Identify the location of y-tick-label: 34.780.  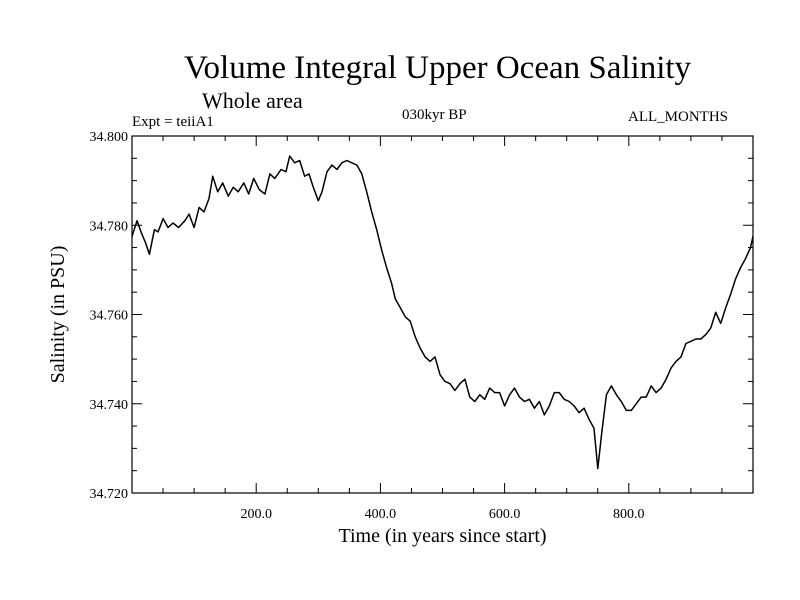
(109, 226).